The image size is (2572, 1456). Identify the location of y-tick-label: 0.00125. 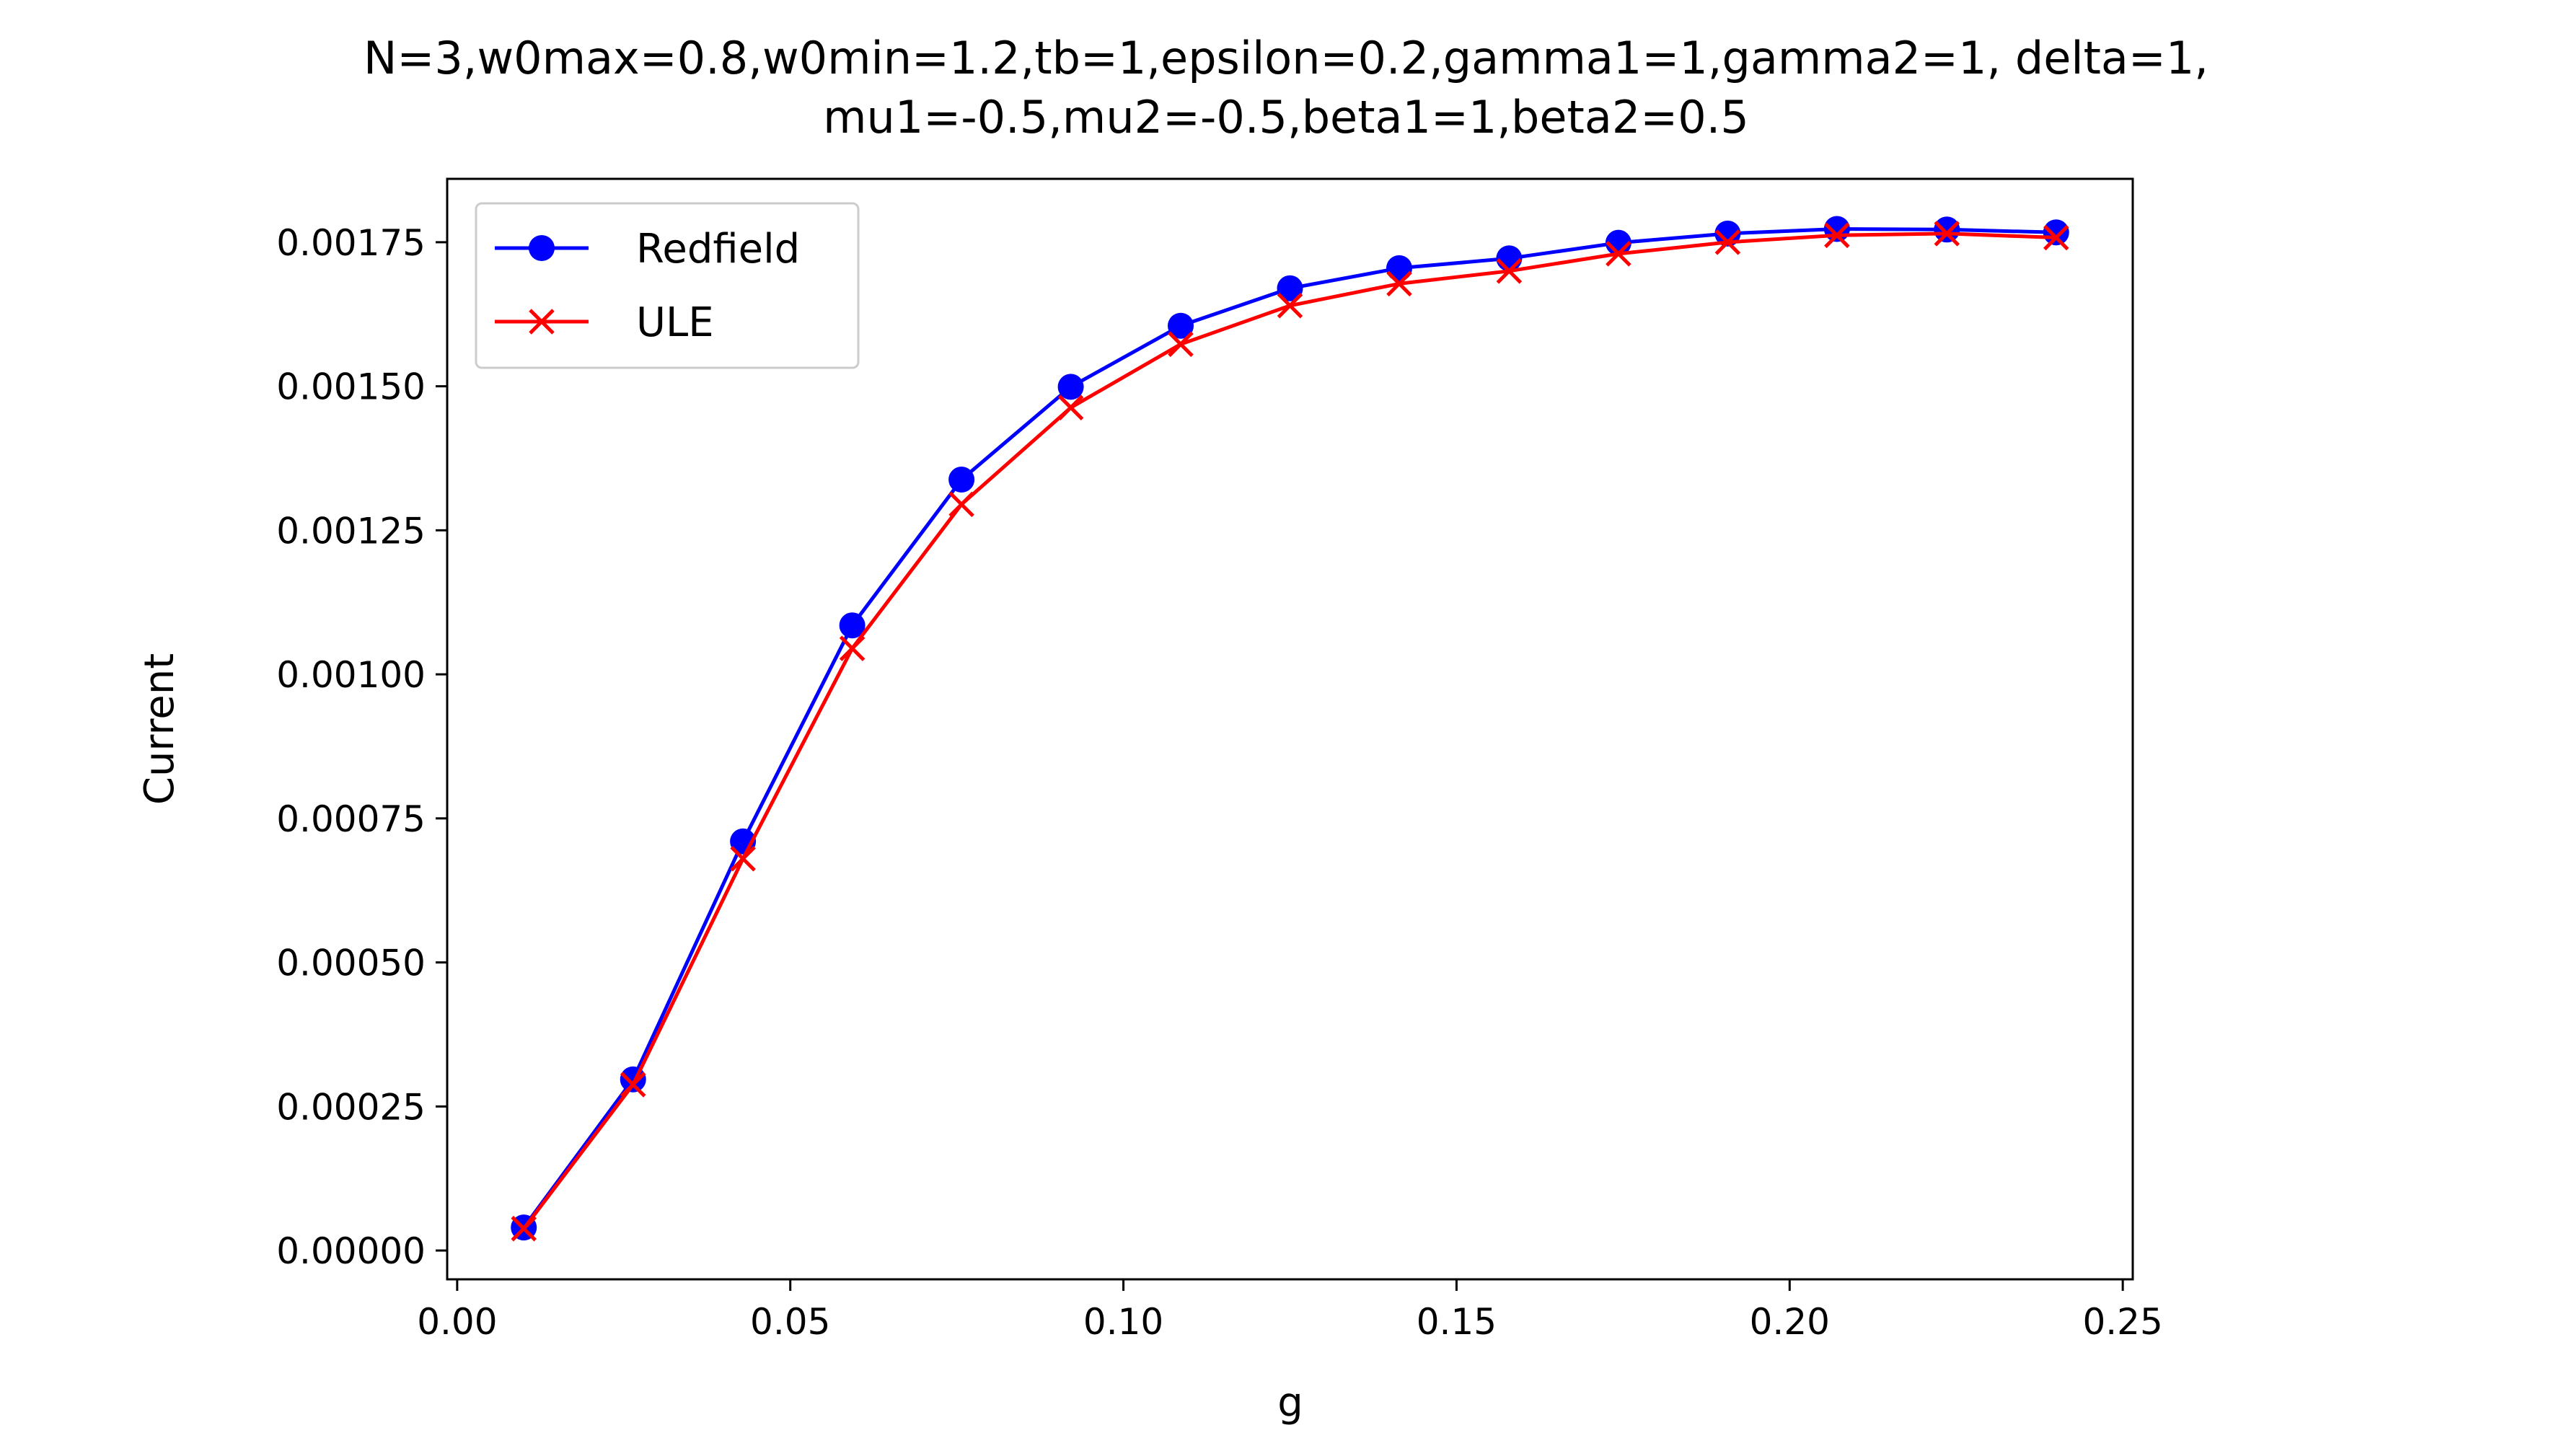
(351, 531).